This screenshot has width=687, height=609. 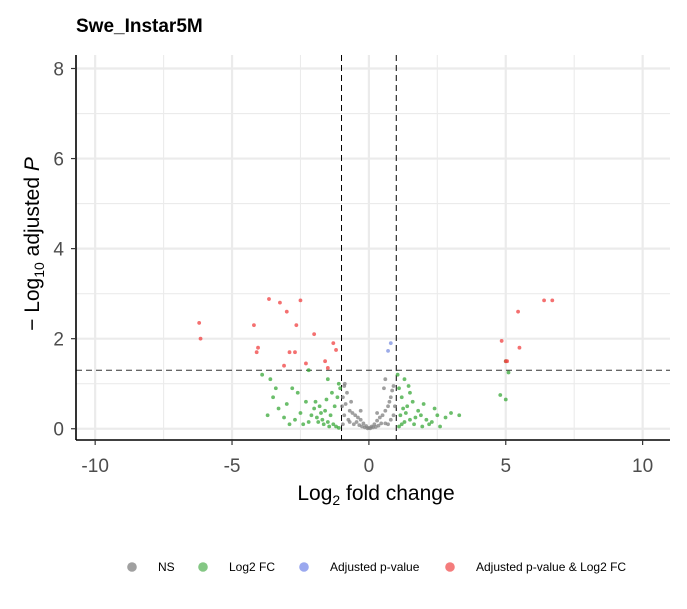 What do you see at coordinates (58, 430) in the screenshot?
I see `y-tick-label: 0` at bounding box center [58, 430].